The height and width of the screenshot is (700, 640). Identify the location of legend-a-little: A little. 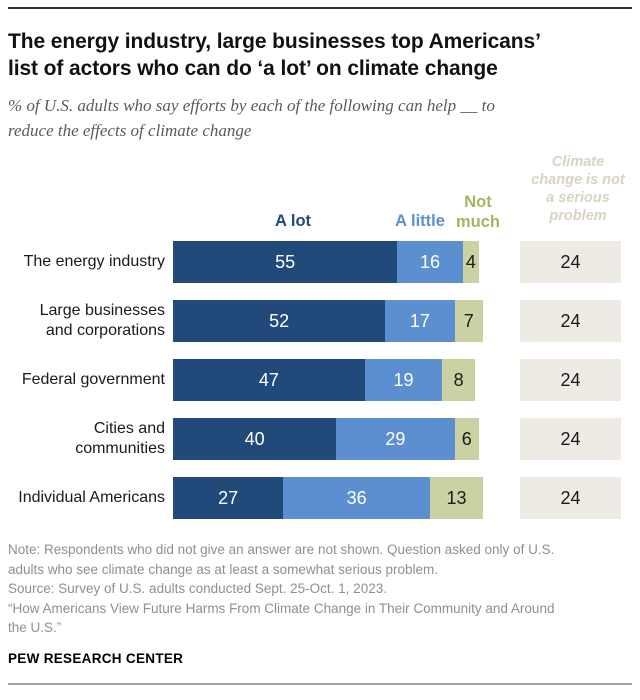
(420, 221).